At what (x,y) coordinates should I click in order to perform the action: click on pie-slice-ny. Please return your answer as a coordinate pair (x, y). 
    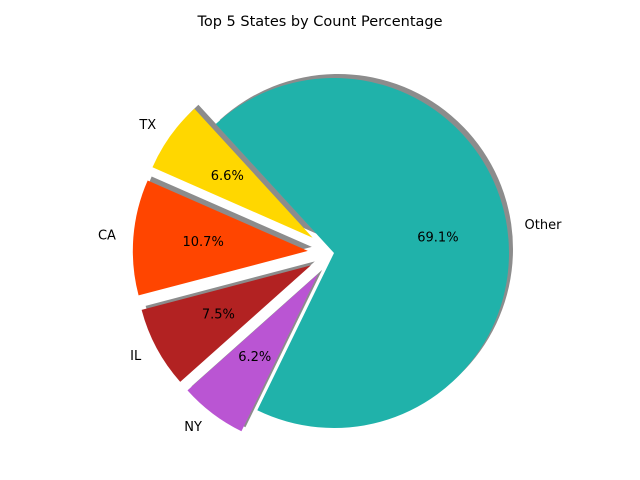
    Looking at the image, I should click on (253, 352).